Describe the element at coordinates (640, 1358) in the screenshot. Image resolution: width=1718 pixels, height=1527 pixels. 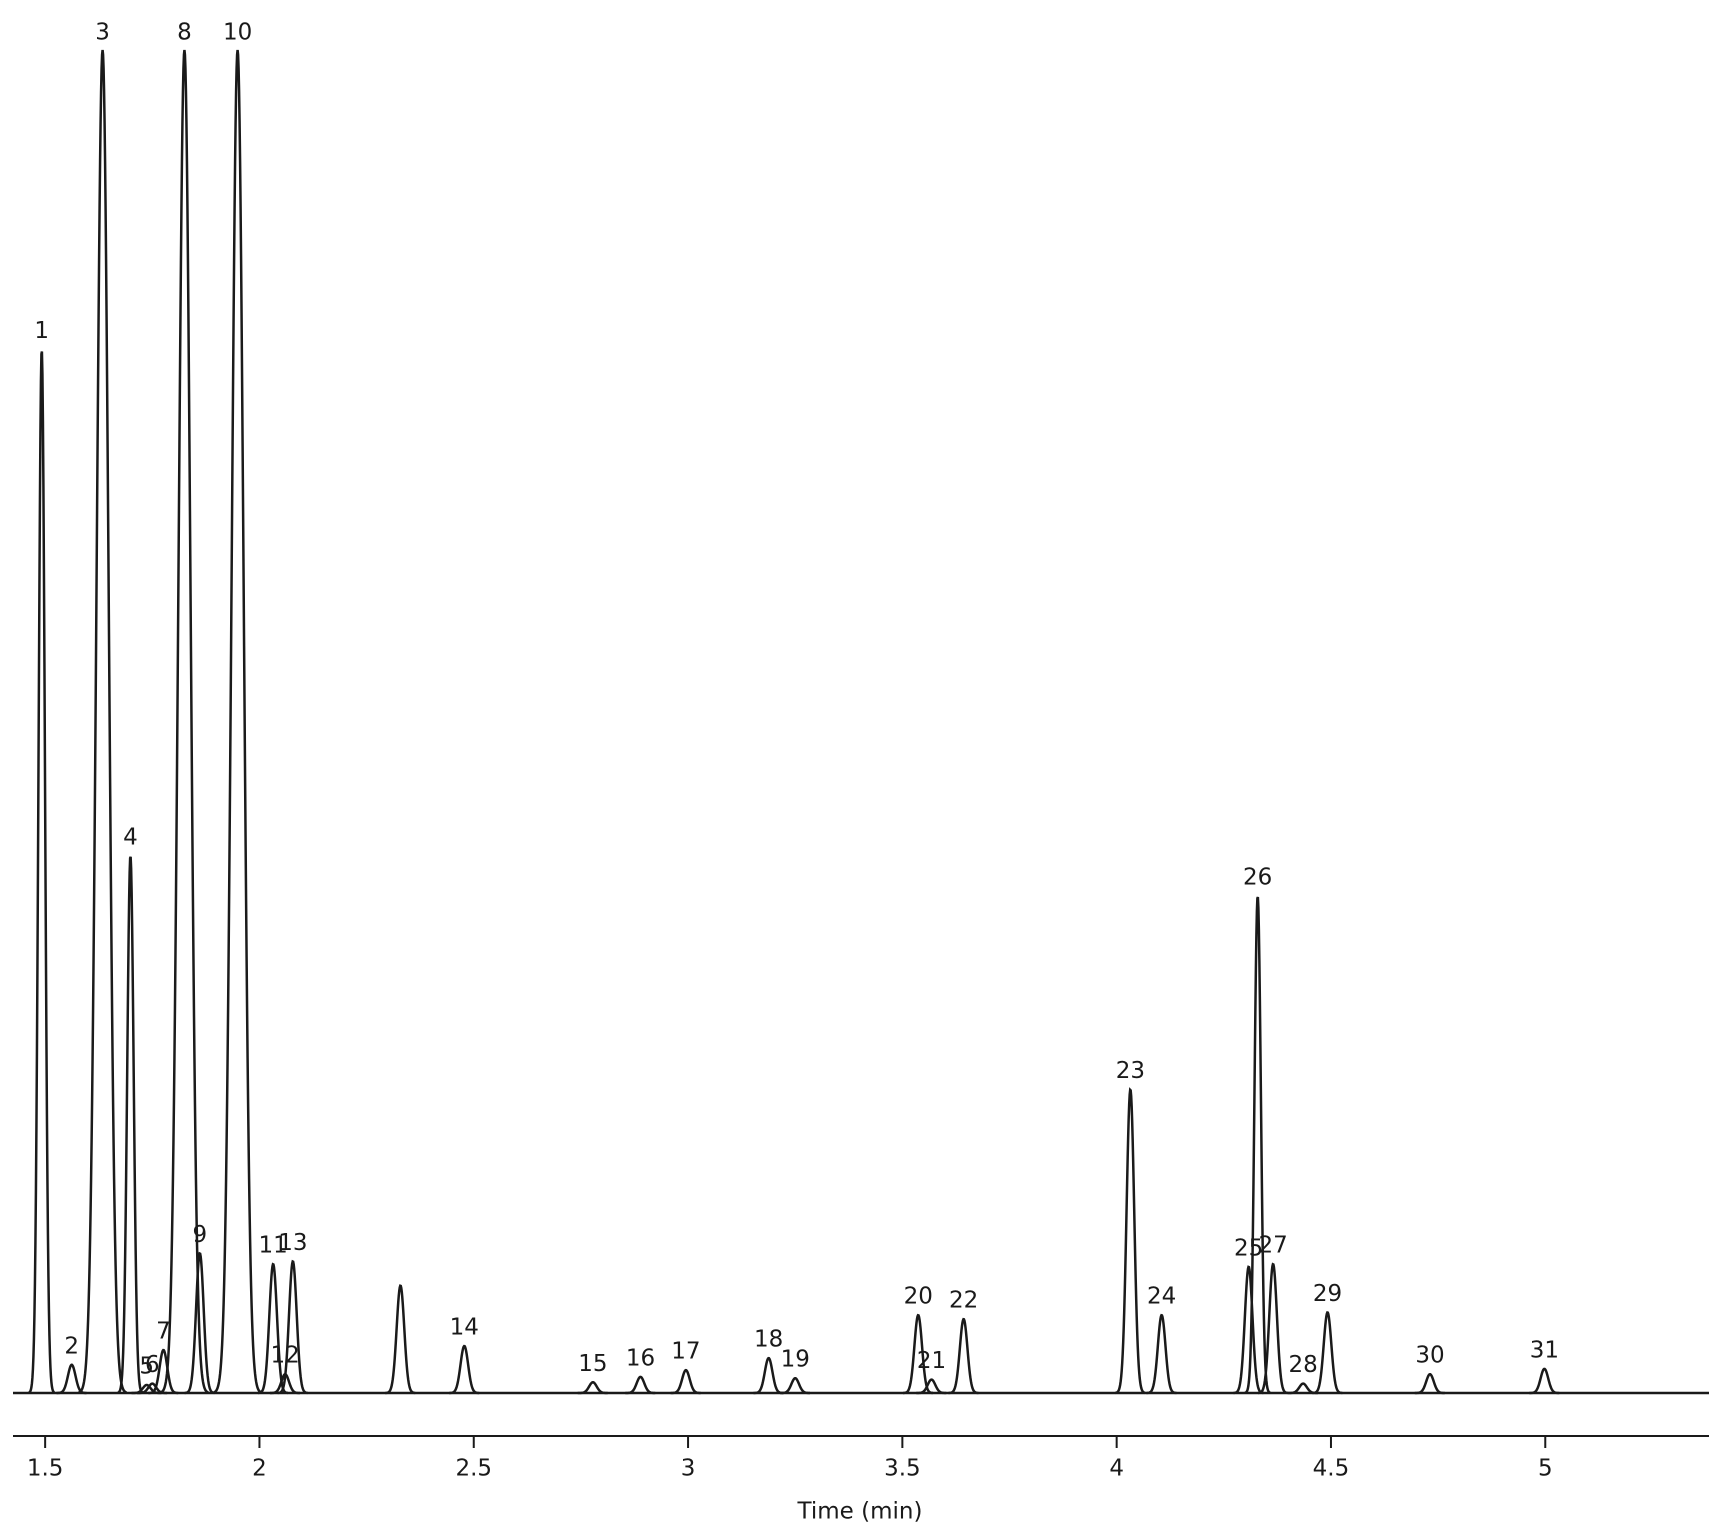
I see `peak-label: 16` at that location.